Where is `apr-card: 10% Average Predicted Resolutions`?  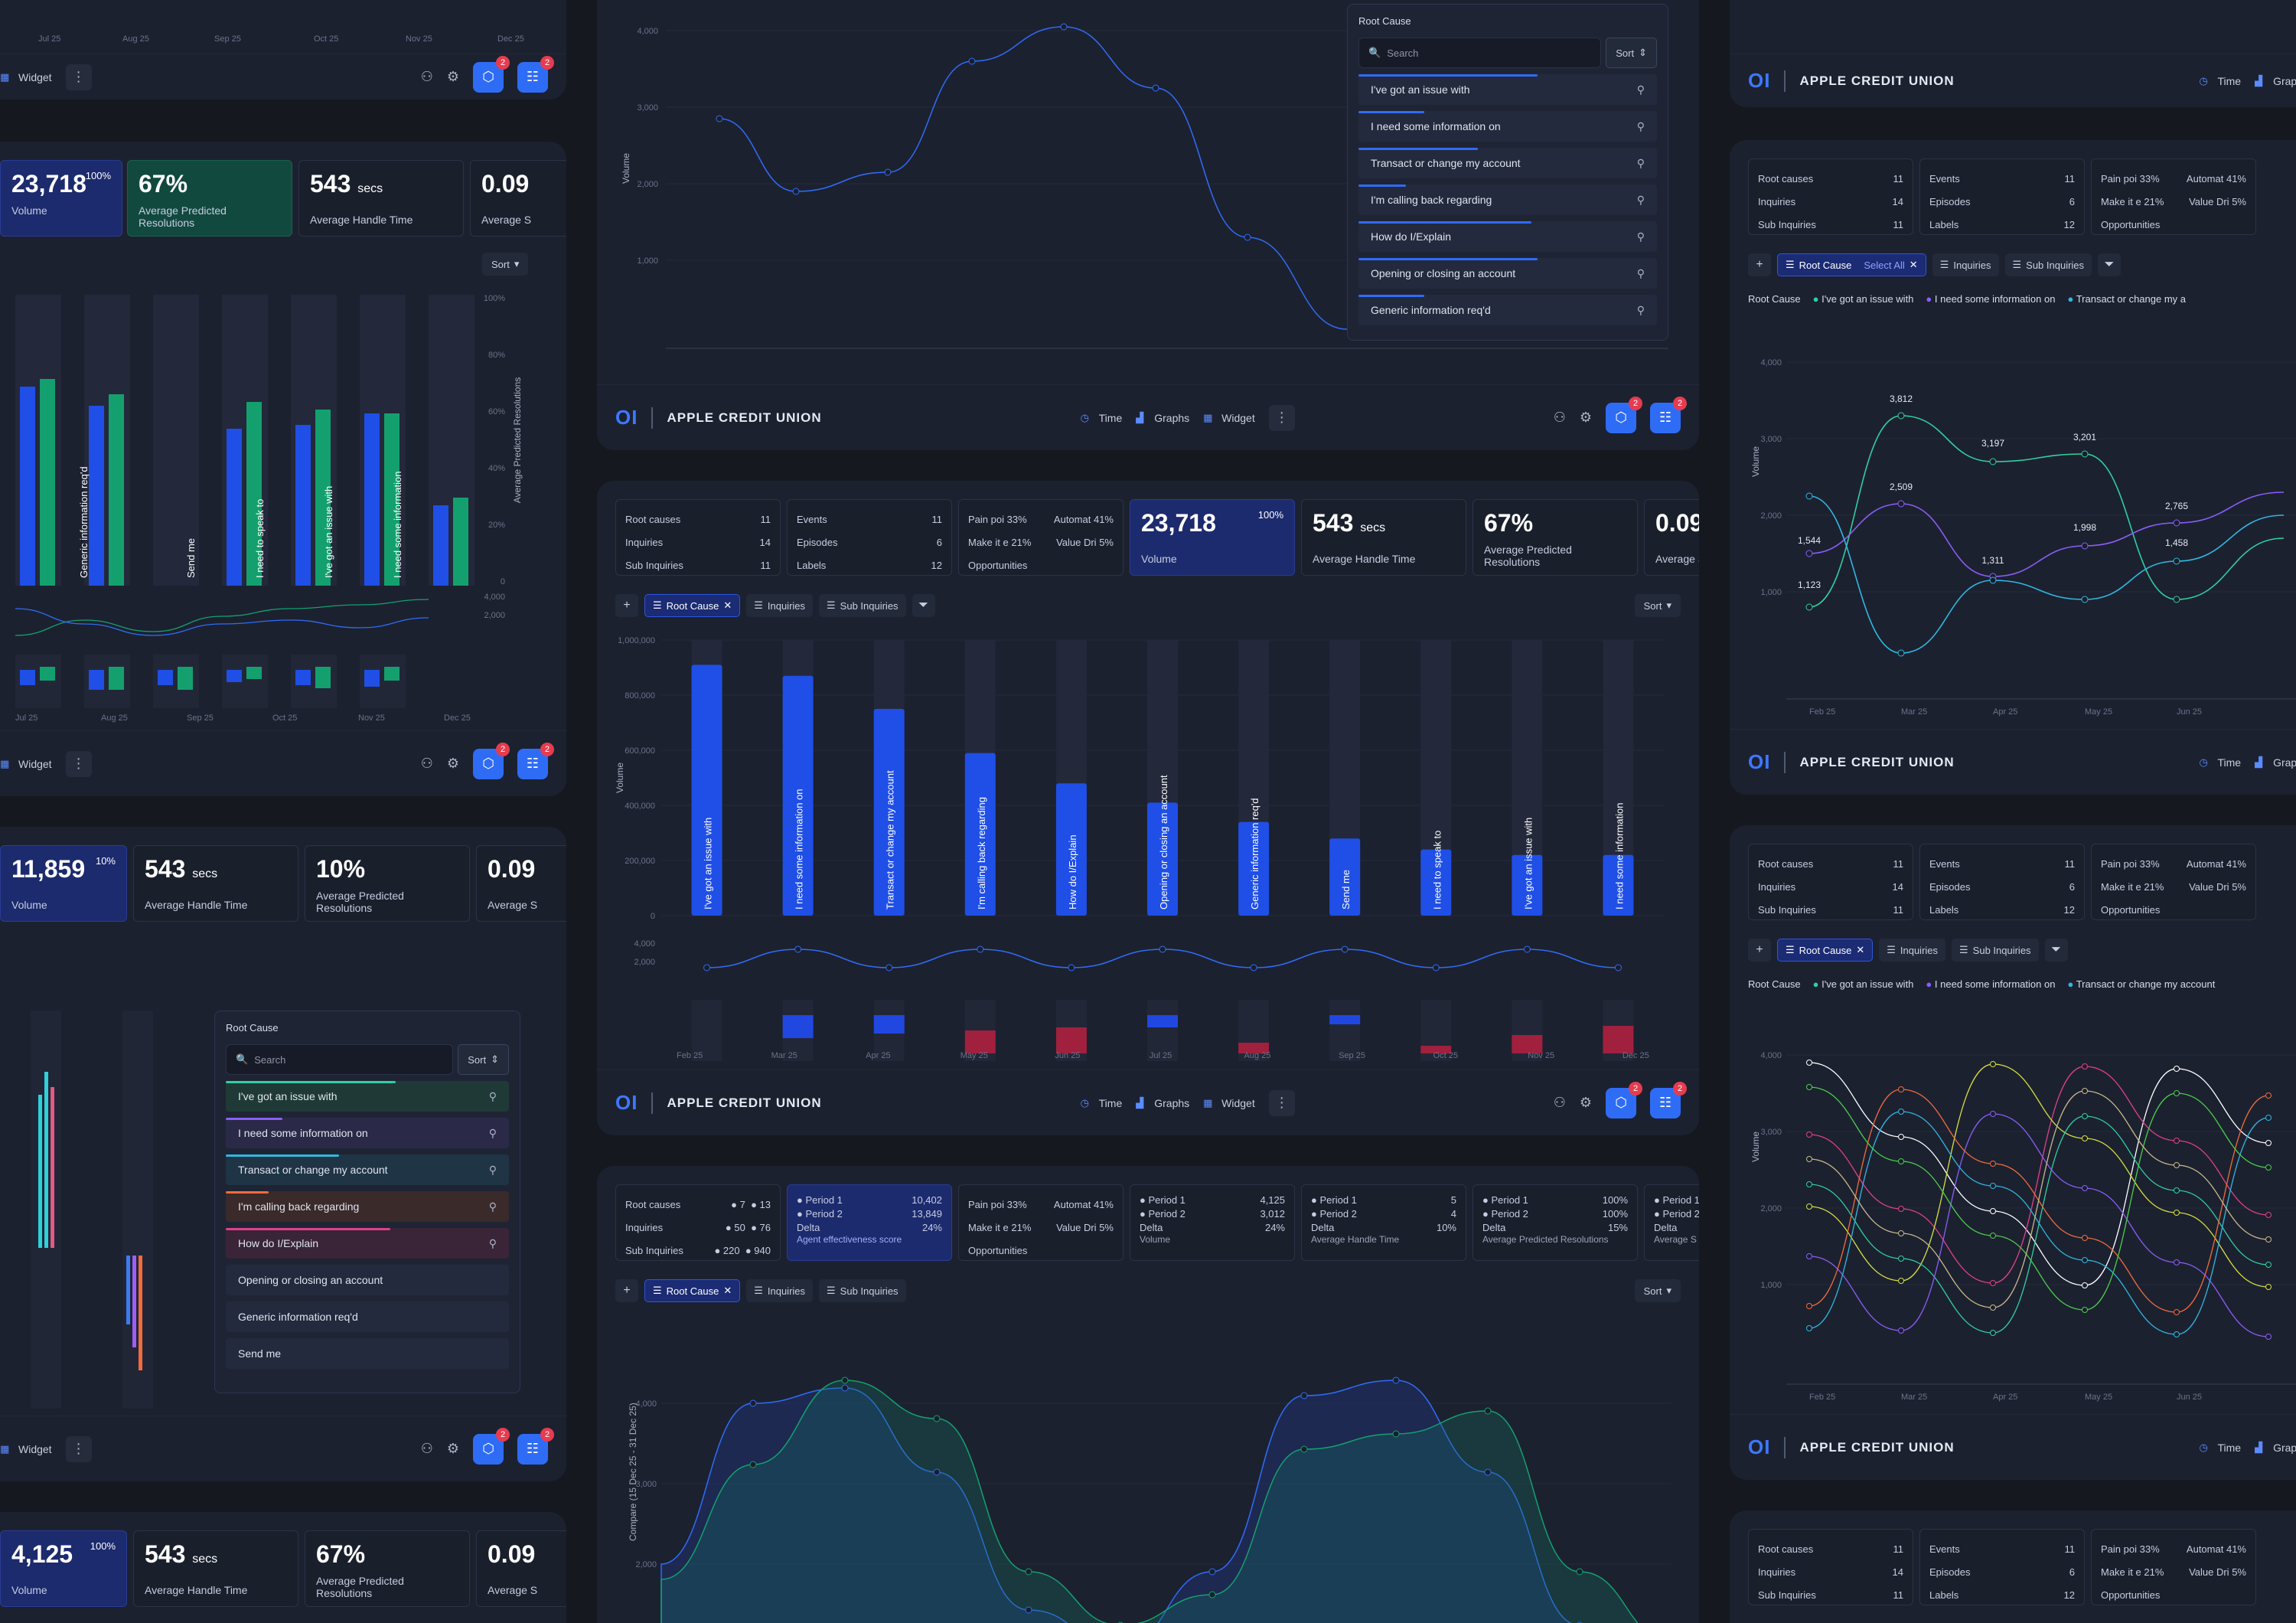 apr-card: 10% Average Predicted Resolutions is located at coordinates (387, 884).